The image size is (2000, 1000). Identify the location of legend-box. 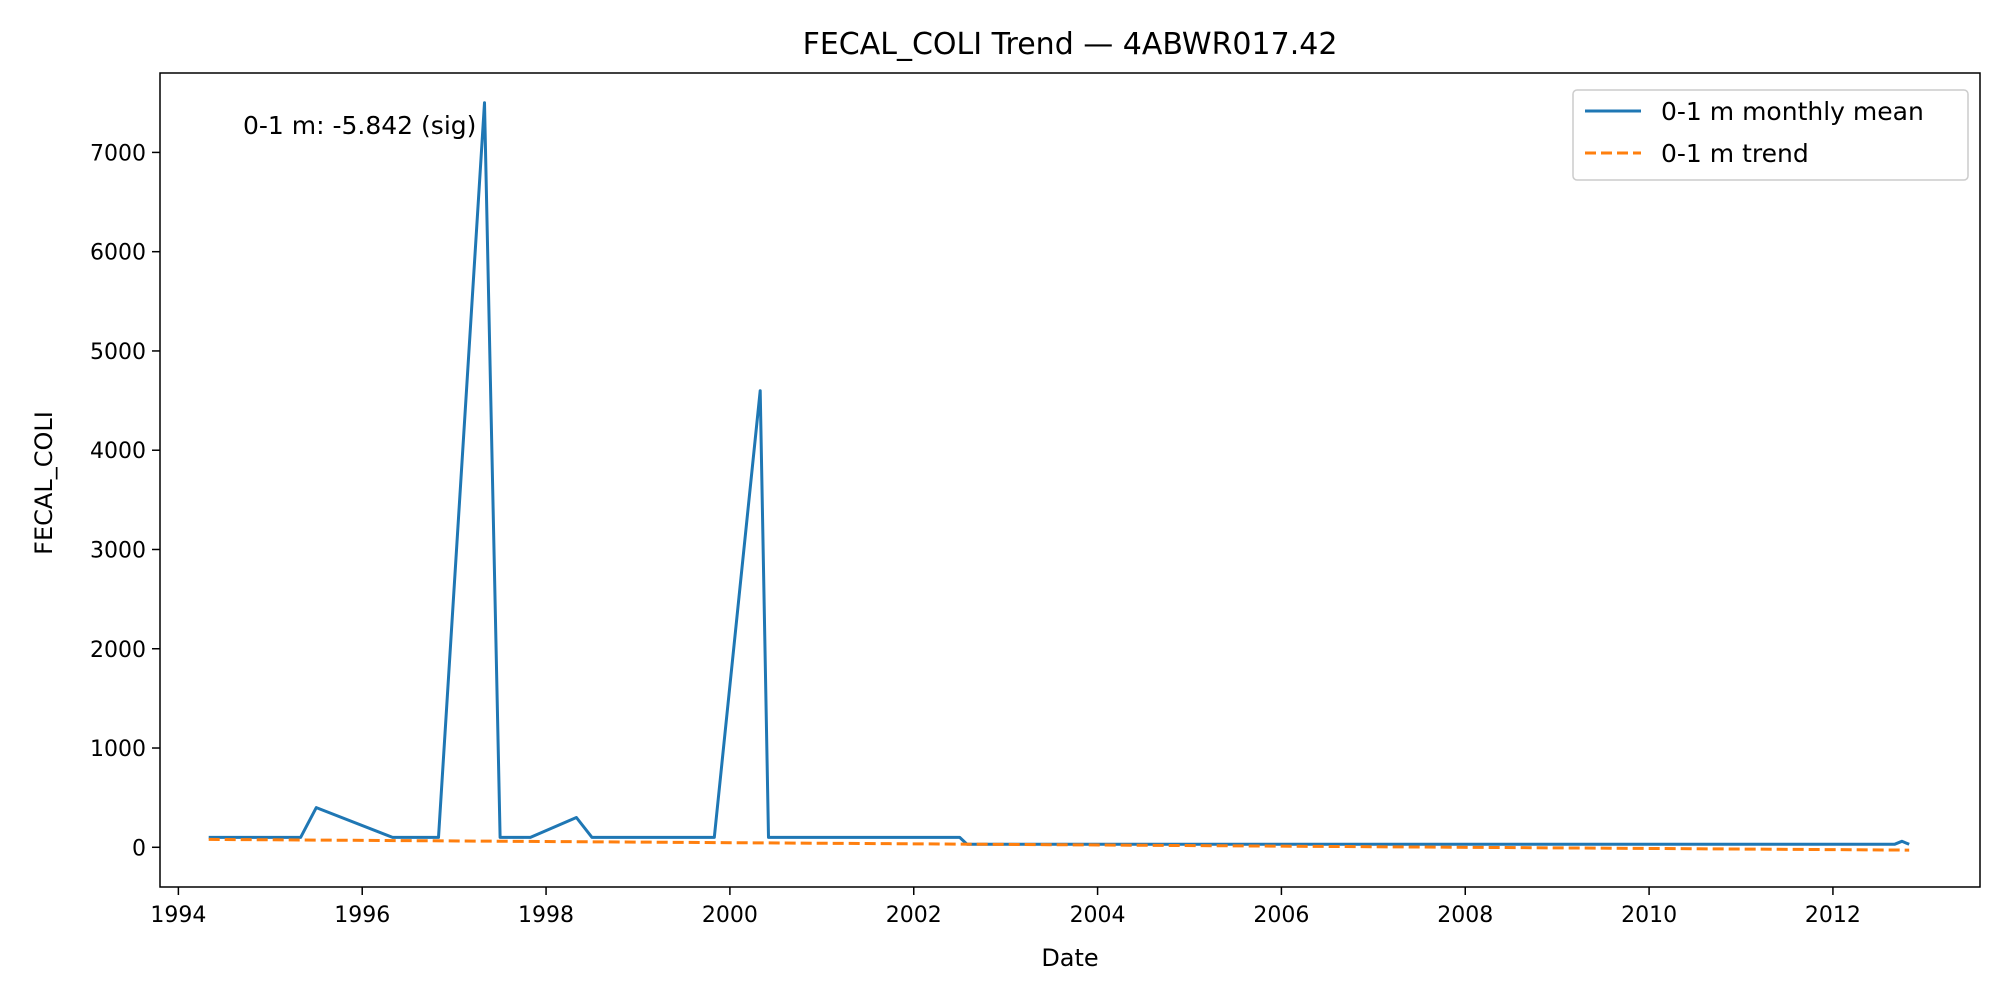
(1770, 135).